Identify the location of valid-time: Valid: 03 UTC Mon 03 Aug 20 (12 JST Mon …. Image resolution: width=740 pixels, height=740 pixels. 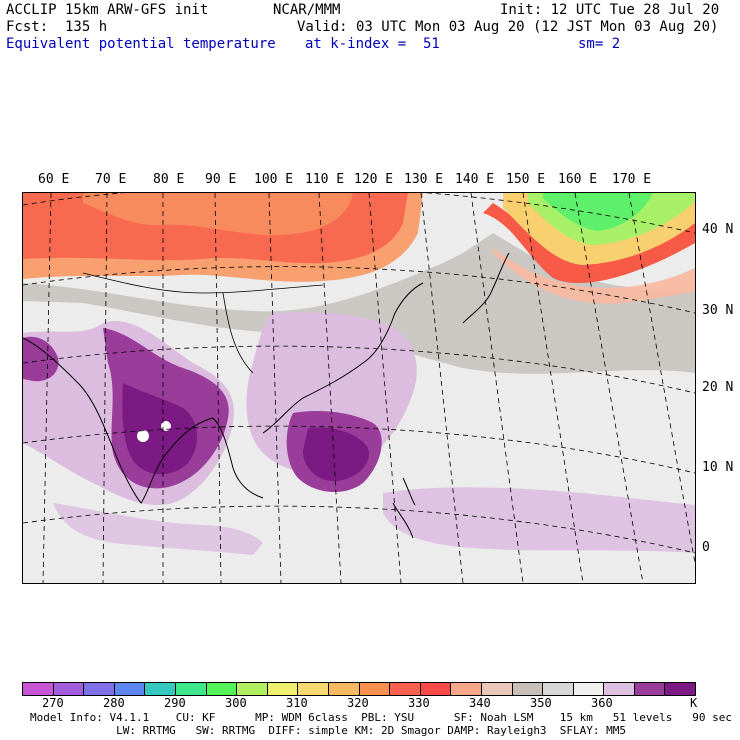
(508, 27).